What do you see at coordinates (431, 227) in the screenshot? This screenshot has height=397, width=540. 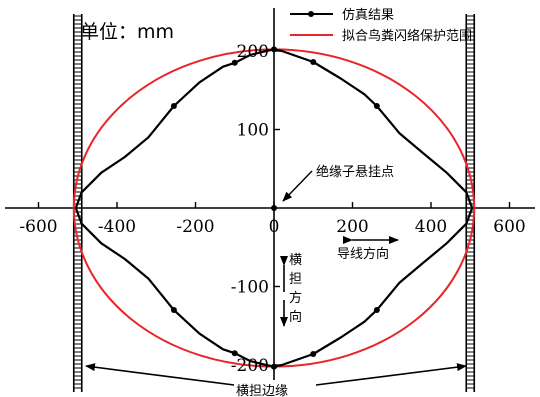 I see `x-tick-label: 400` at bounding box center [431, 227].